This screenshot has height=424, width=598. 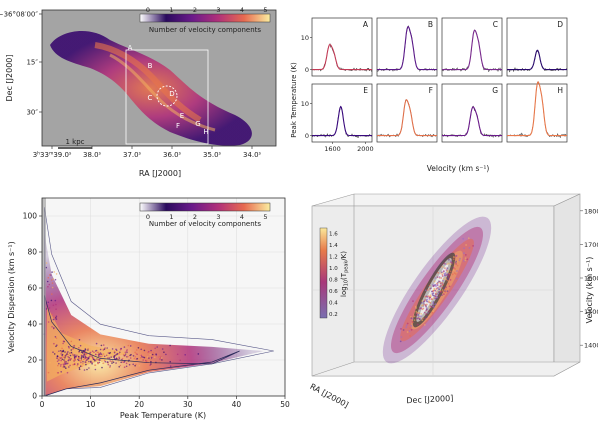 I want to click on spectrum-x-tick: 1600, so click(x=332, y=149).